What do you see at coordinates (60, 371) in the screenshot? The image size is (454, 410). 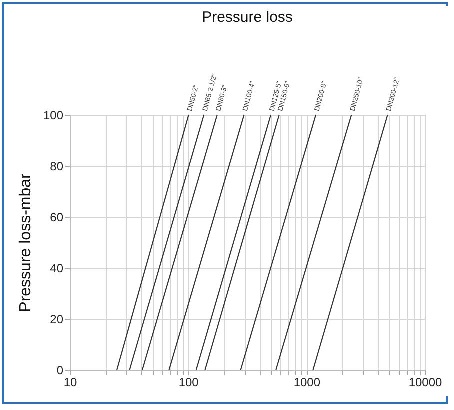 I see `y-tick-label: 0` at bounding box center [60, 371].